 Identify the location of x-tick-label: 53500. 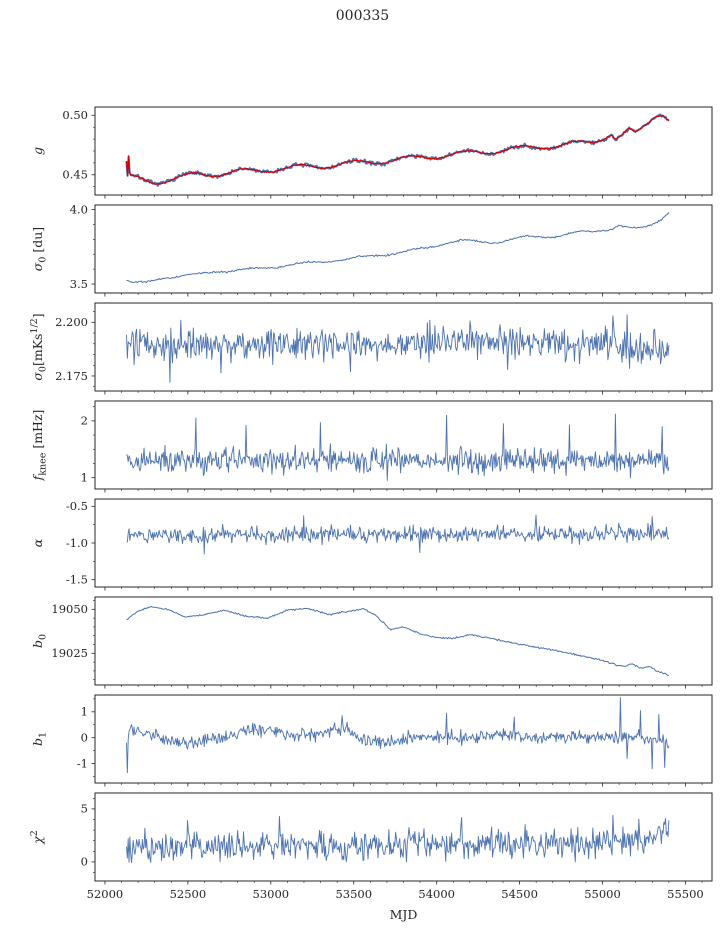
(353, 894).